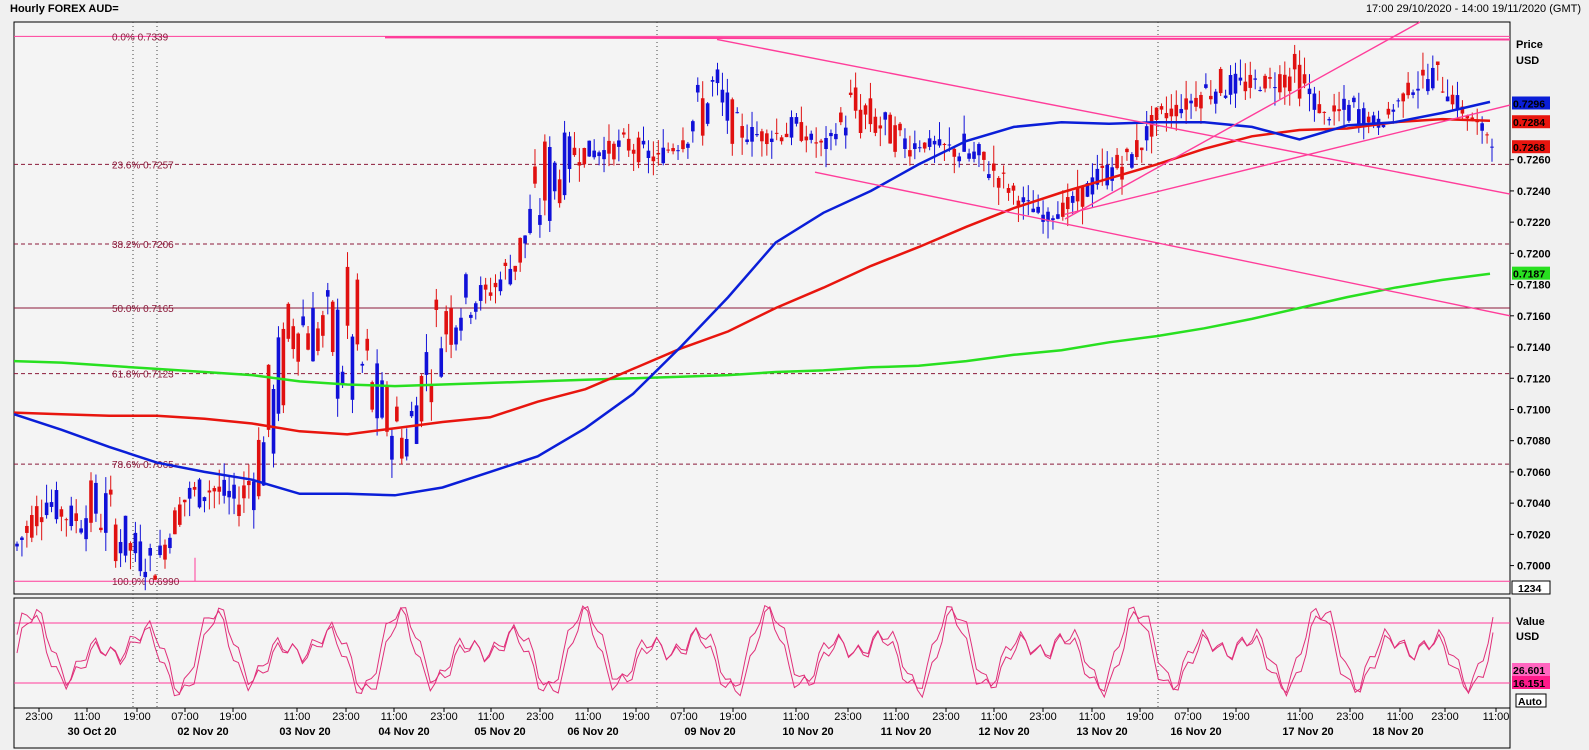  Describe the element at coordinates (1531, 700) in the screenshot. I see `auto-scale-button` at that location.